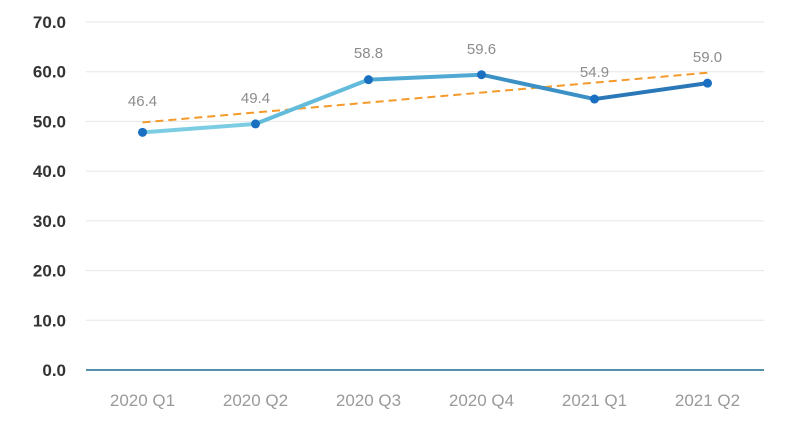 This screenshot has width=792, height=432. Describe the element at coordinates (49, 171) in the screenshot. I see `y-tick-label: 40.0` at that location.